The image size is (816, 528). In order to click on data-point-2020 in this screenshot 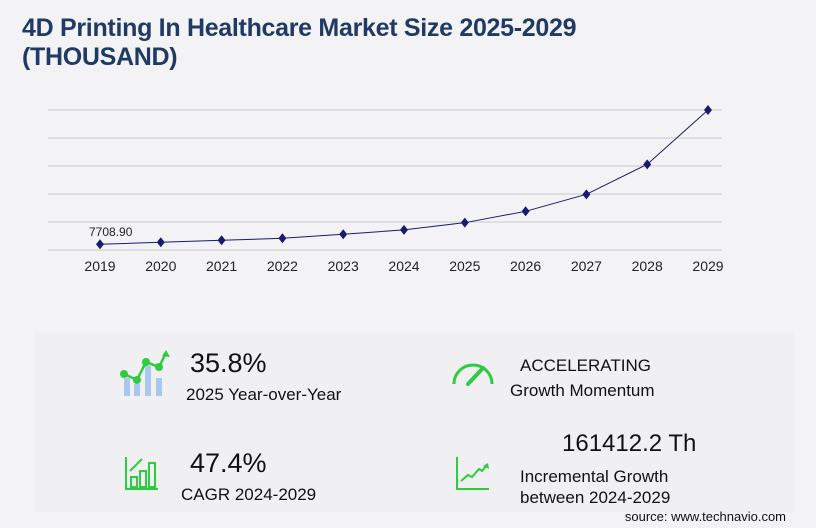, I will do `click(160, 242)`.